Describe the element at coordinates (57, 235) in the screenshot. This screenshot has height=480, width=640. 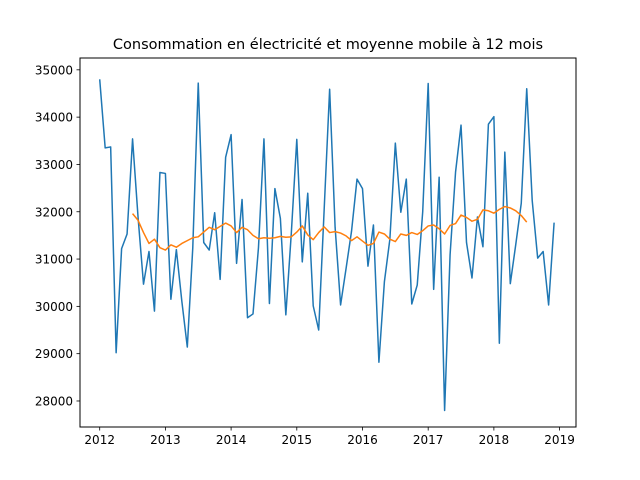
I see `y-axis: 28000 29000 30000 31000 32000 33000 34000 35000` at that location.